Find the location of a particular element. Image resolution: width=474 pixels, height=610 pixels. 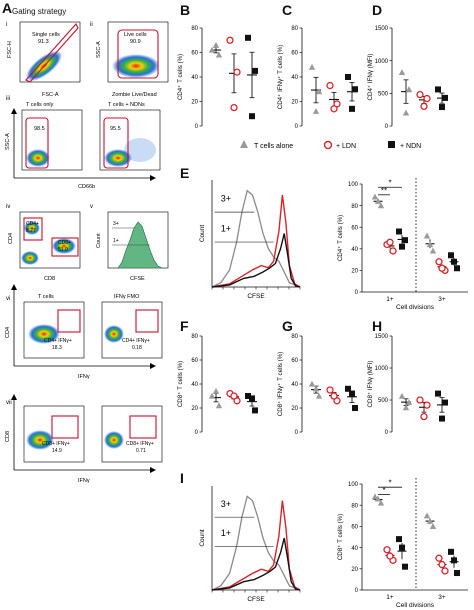

subpanel-v: v is located at coordinates (91, 207).